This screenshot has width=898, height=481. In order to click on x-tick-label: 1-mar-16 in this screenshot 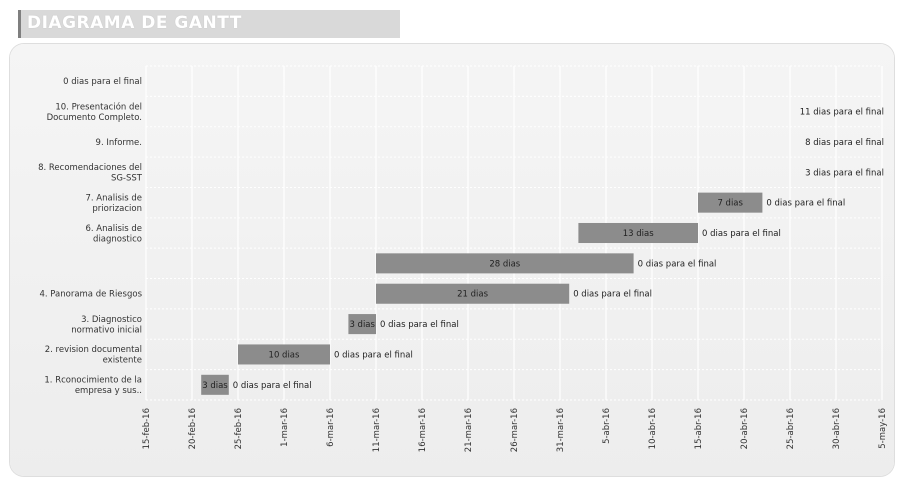, I will do `click(285, 427)`.